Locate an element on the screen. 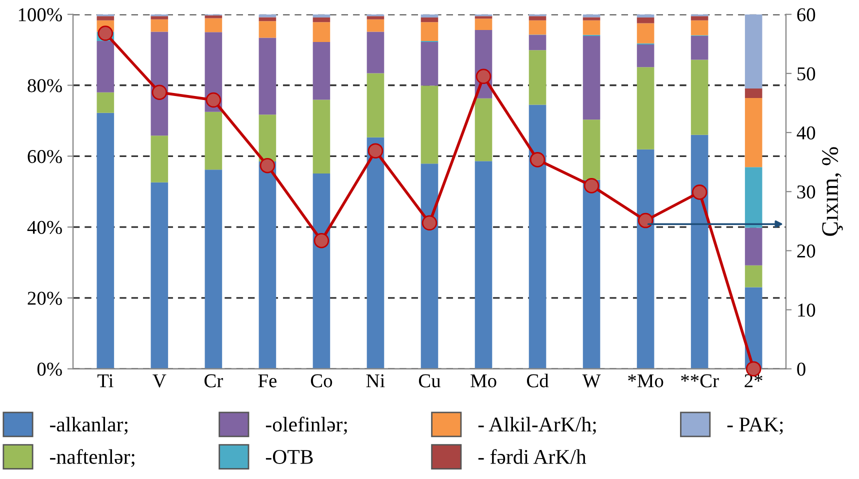 The width and height of the screenshot is (859, 479). y-tick-label: 80% is located at coordinates (45, 85).